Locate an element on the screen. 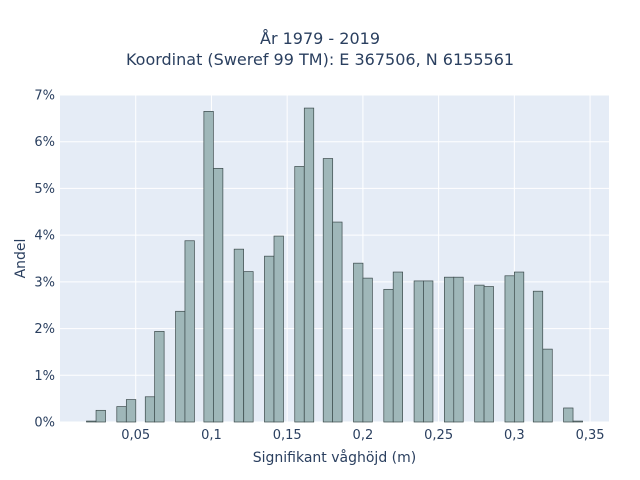 The width and height of the screenshot is (640, 480). x-tick-label: 0,05 is located at coordinates (135, 435).